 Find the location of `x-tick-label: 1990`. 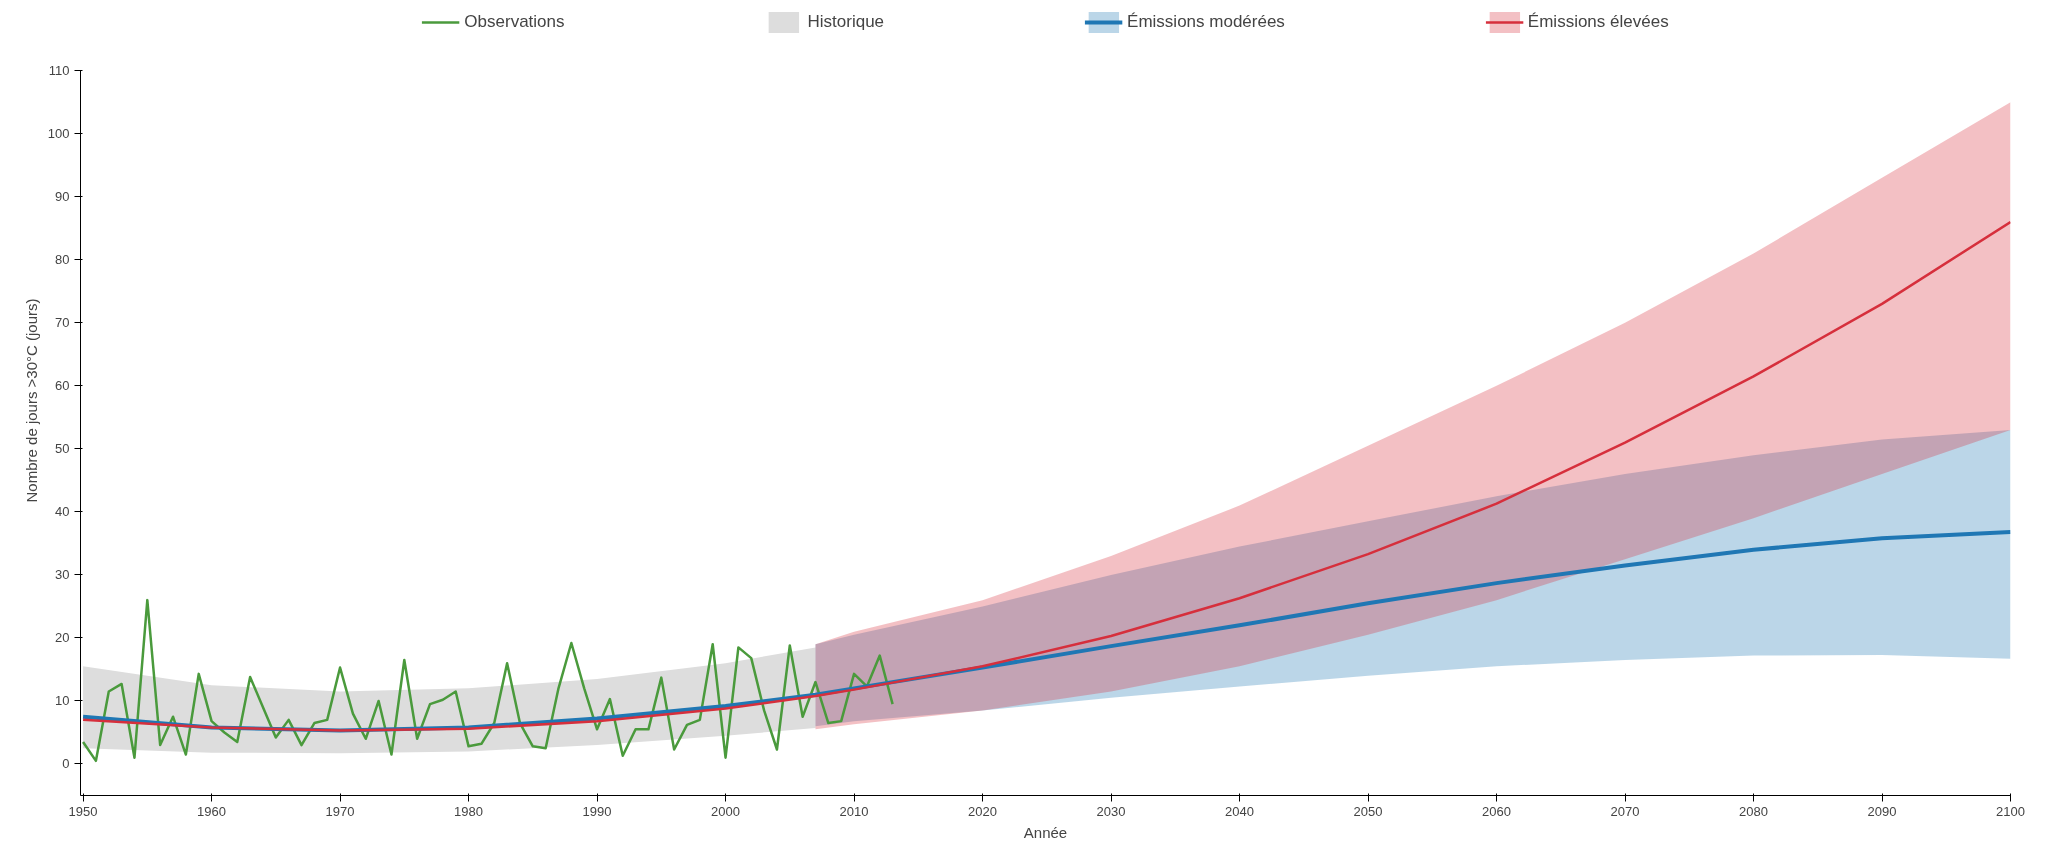

x-tick-label: 1990 is located at coordinates (597, 811).